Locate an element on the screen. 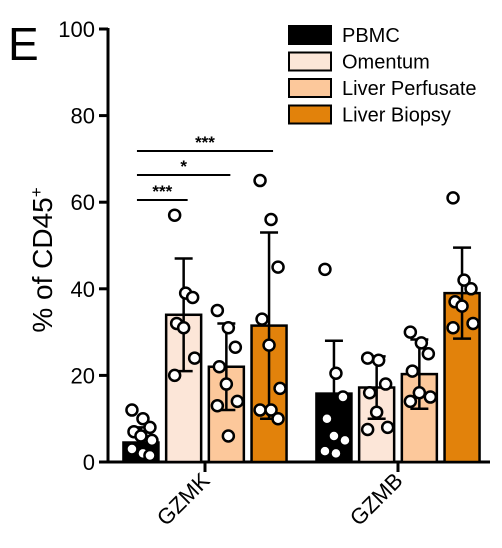 The width and height of the screenshot is (502, 548). y-tick-label: 20 is located at coordinates (83, 375).